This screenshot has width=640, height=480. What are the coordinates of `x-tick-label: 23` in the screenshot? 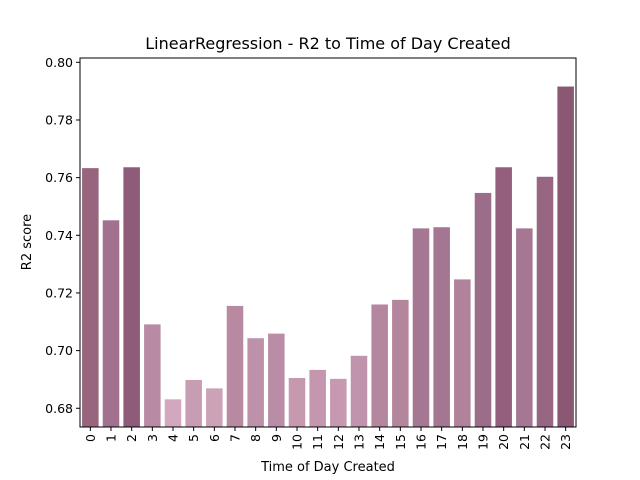 It's located at (565, 442).